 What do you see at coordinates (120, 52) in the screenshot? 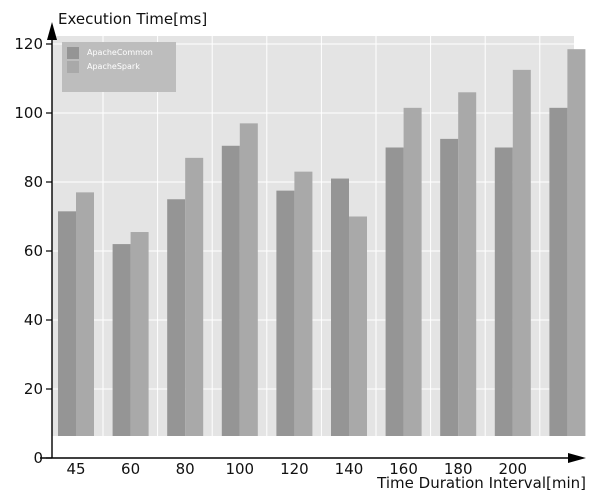
I see `legend-label: ApacheCommon` at bounding box center [120, 52].